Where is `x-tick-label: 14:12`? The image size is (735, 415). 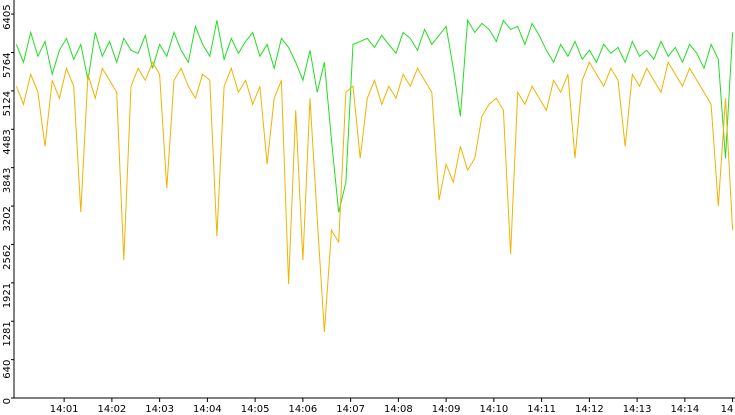 x-tick-label: 14:12 is located at coordinates (589, 409).